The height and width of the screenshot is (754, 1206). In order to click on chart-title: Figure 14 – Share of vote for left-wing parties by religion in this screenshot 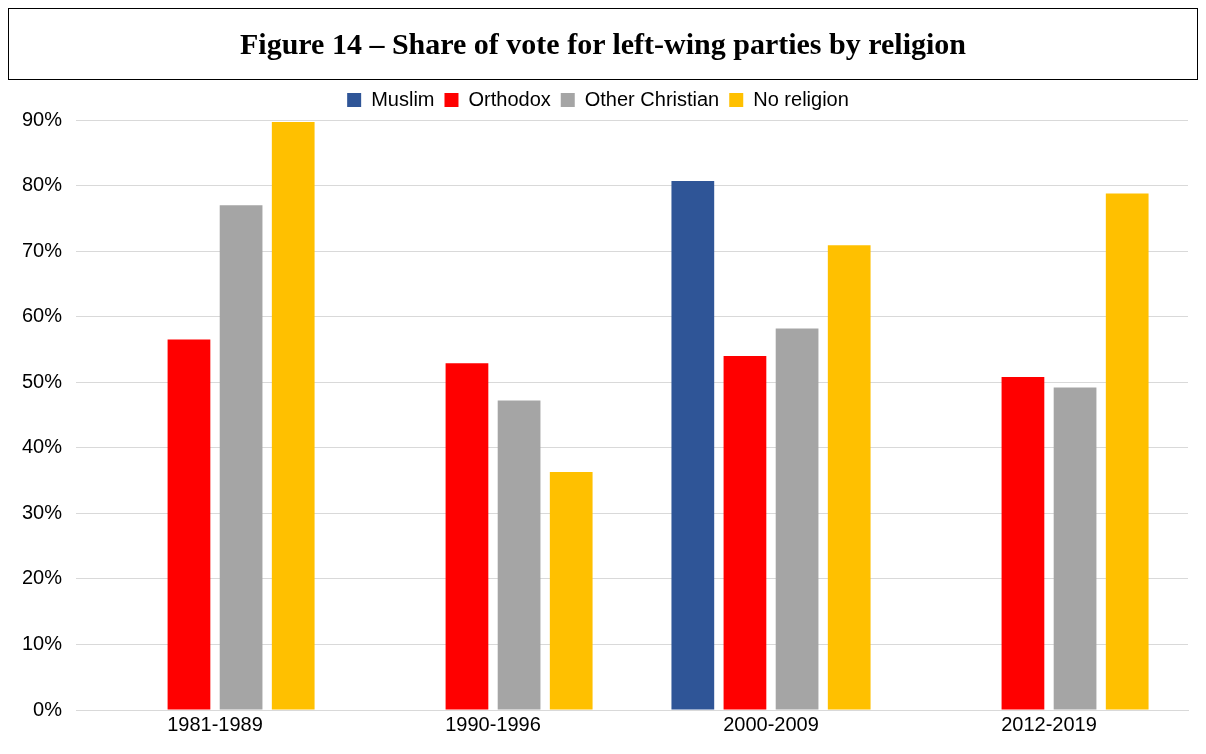, I will do `click(603, 44)`.